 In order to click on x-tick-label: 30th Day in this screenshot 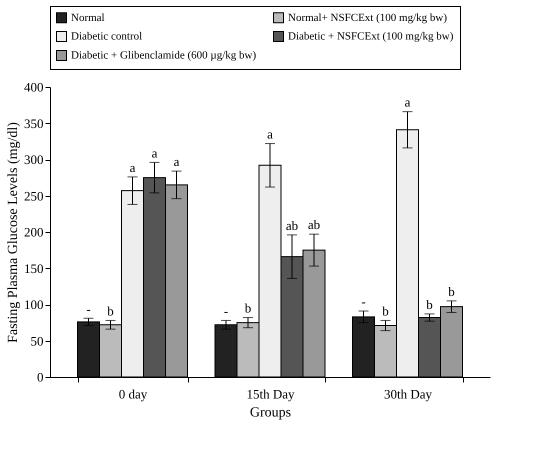, I will do `click(408, 394)`.